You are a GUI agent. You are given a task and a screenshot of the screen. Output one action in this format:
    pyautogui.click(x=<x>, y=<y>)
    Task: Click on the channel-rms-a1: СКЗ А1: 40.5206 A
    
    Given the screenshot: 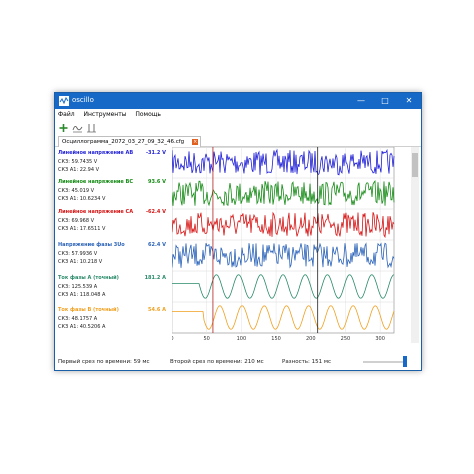 What is the action you would take?
    pyautogui.click(x=82, y=327)
    